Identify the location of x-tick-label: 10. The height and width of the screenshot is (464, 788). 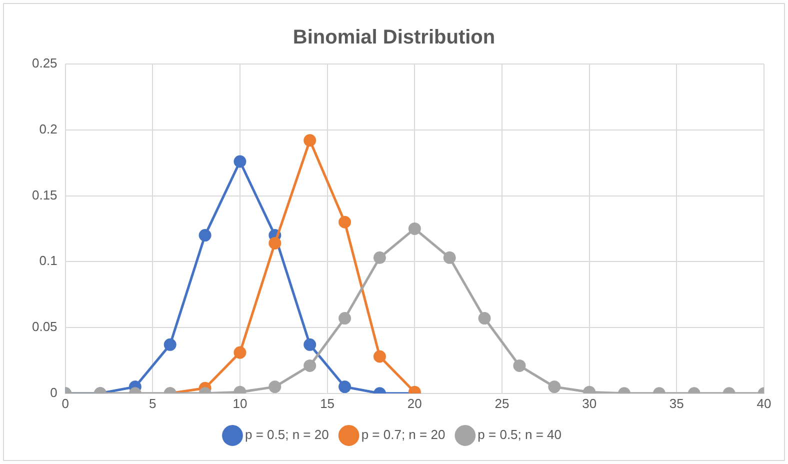
(240, 403).